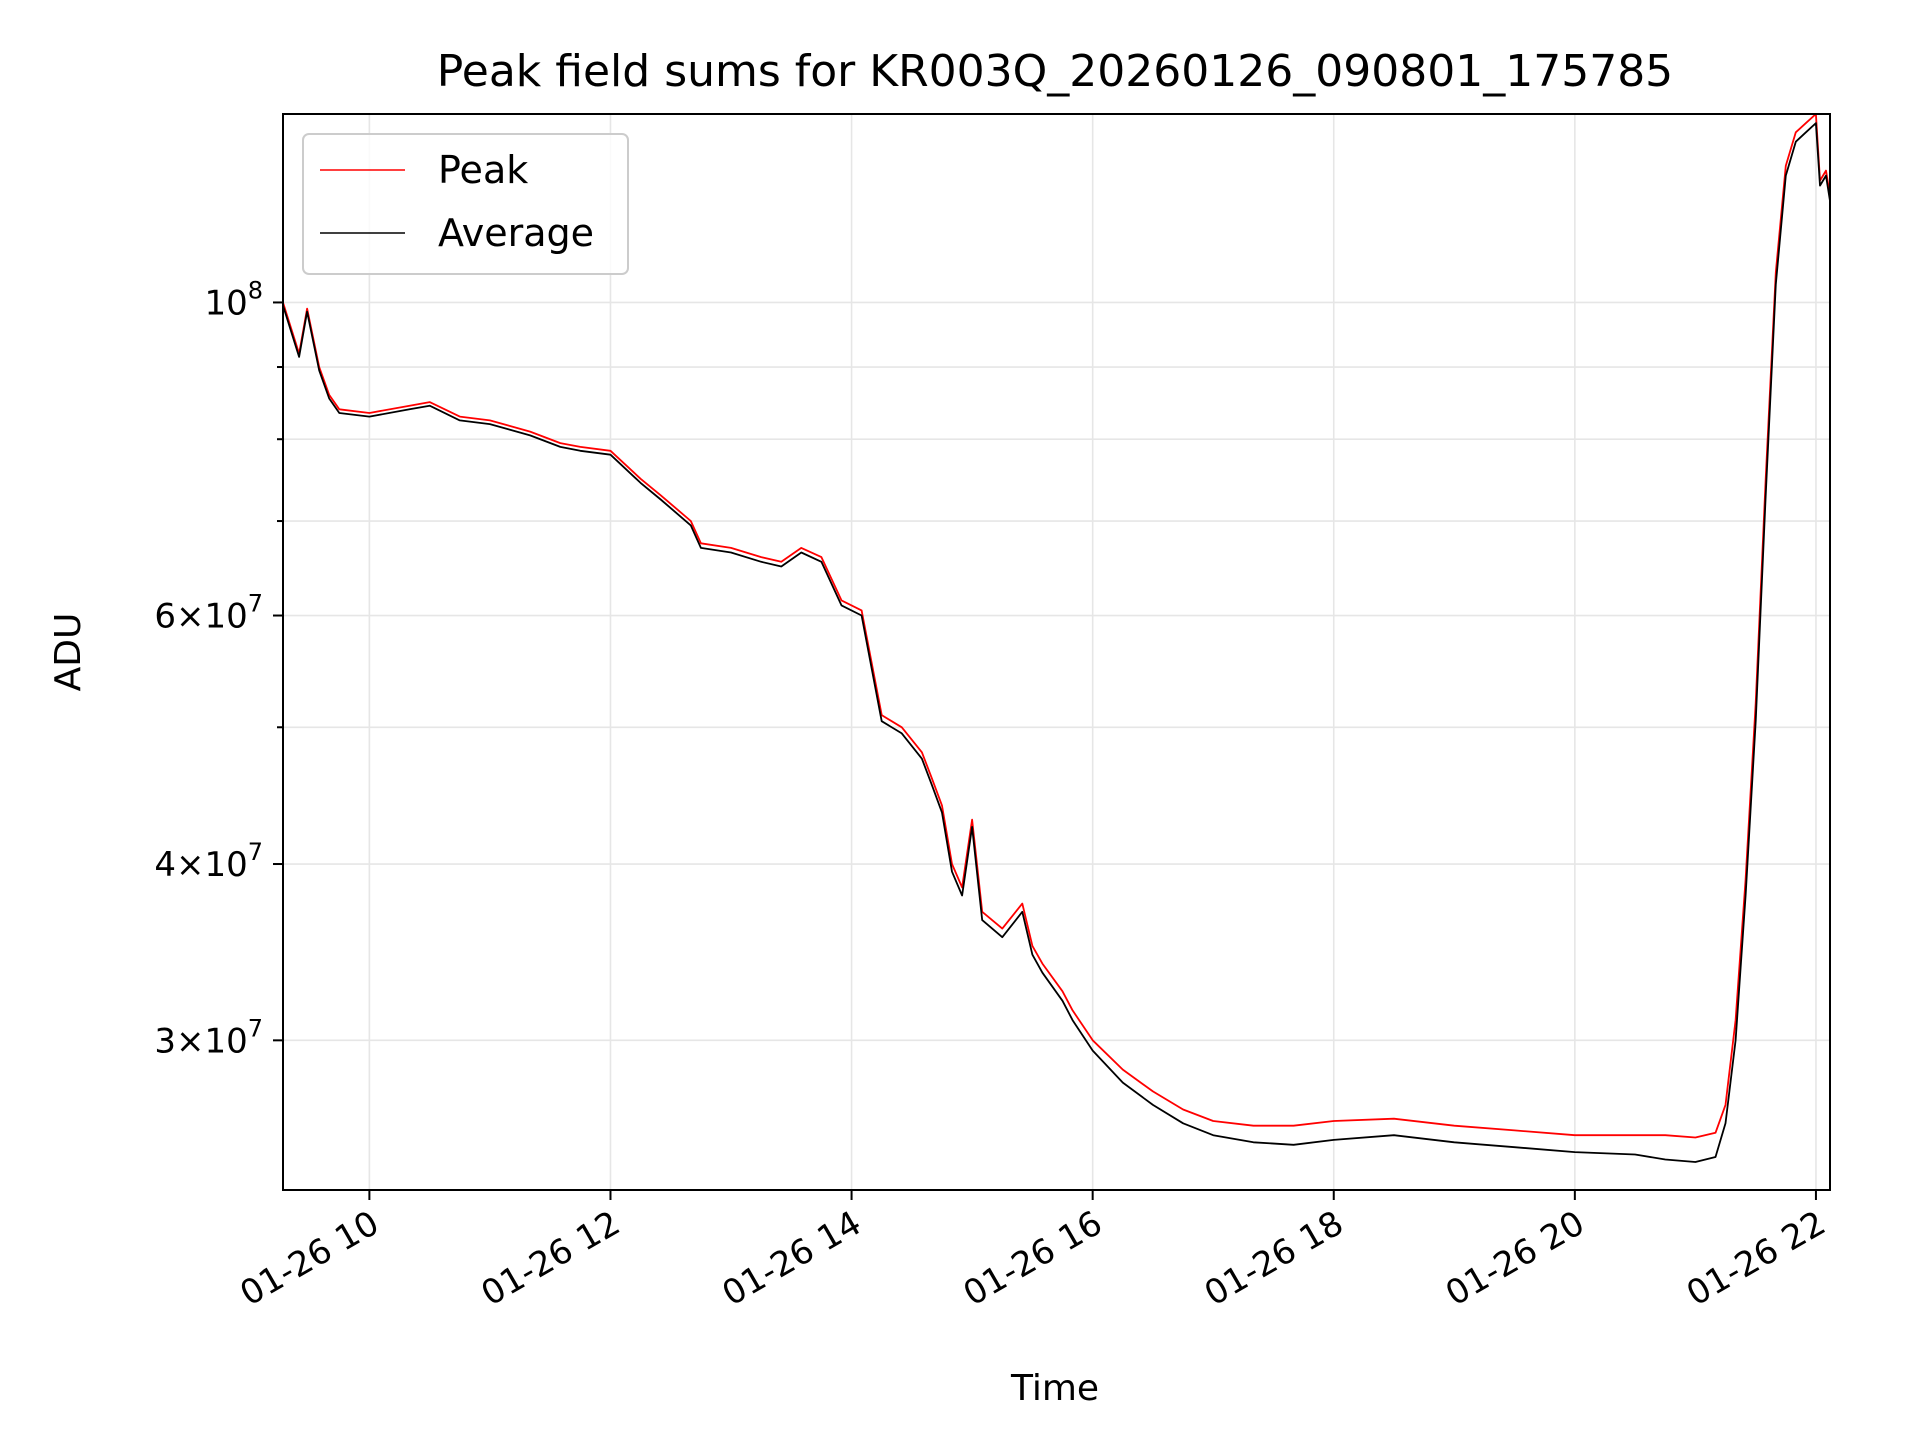  I want to click on x-tick-label: 01-26 10, so click(309, 1258).